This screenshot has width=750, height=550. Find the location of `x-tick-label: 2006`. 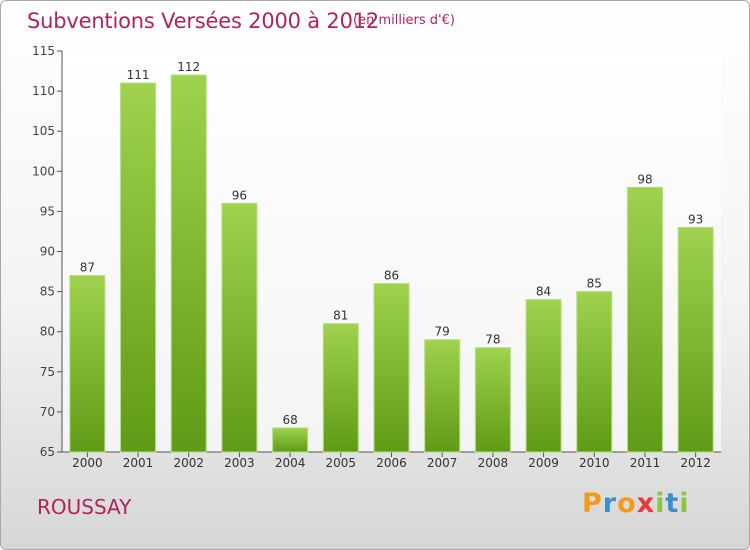

x-tick-label: 2006 is located at coordinates (391, 463).